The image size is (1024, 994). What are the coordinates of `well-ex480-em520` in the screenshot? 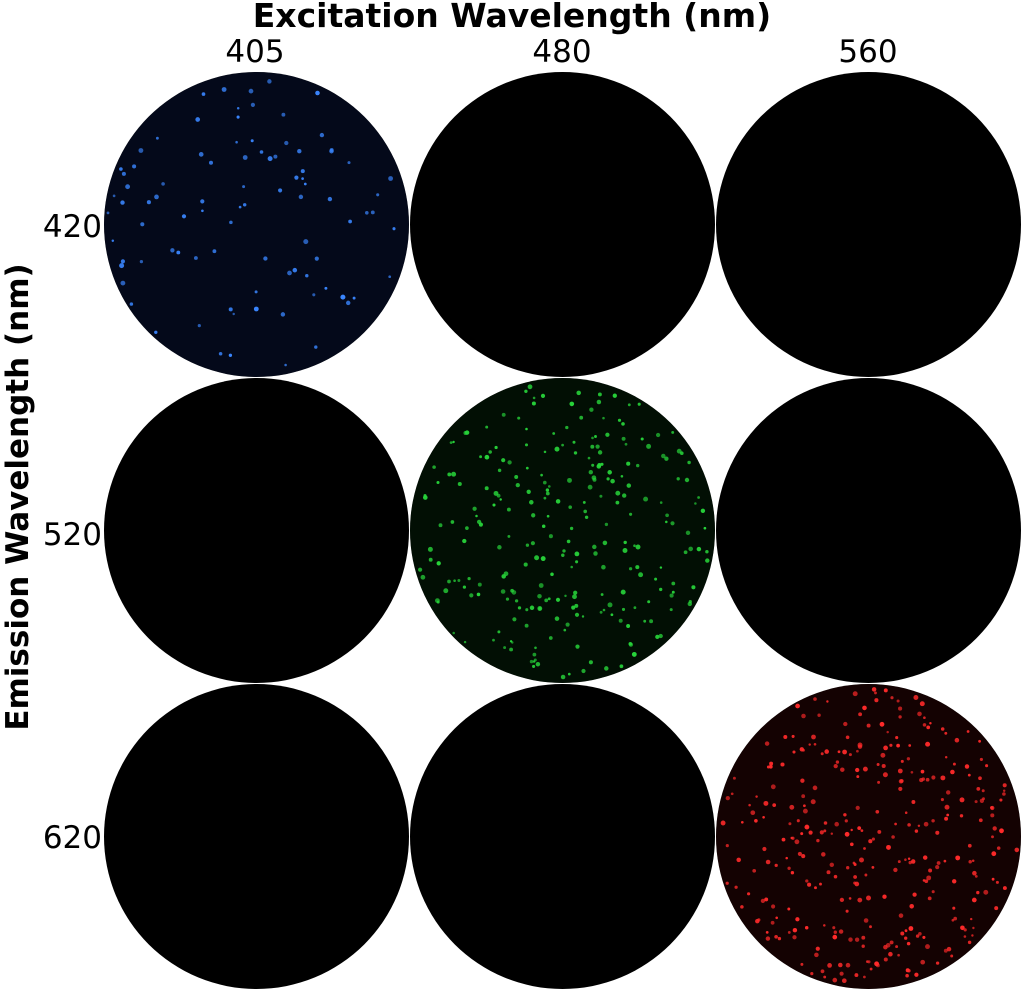 It's located at (562, 530).